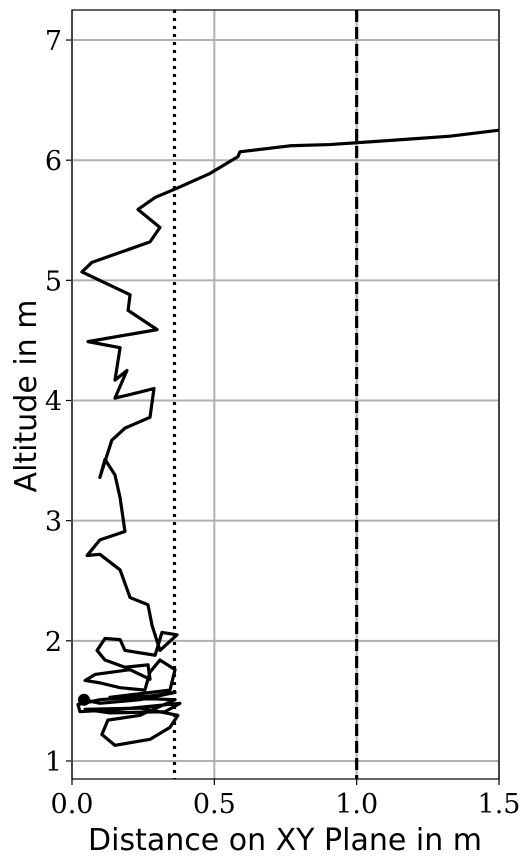  I want to click on x-tick-label: 1.5, so click(499, 804).